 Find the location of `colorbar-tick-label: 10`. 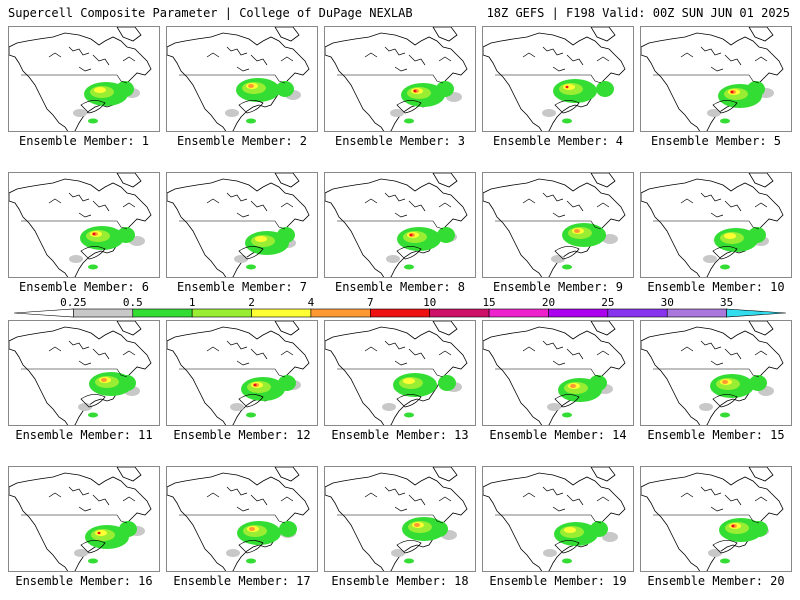

colorbar-tick-label: 10 is located at coordinates (429, 302).